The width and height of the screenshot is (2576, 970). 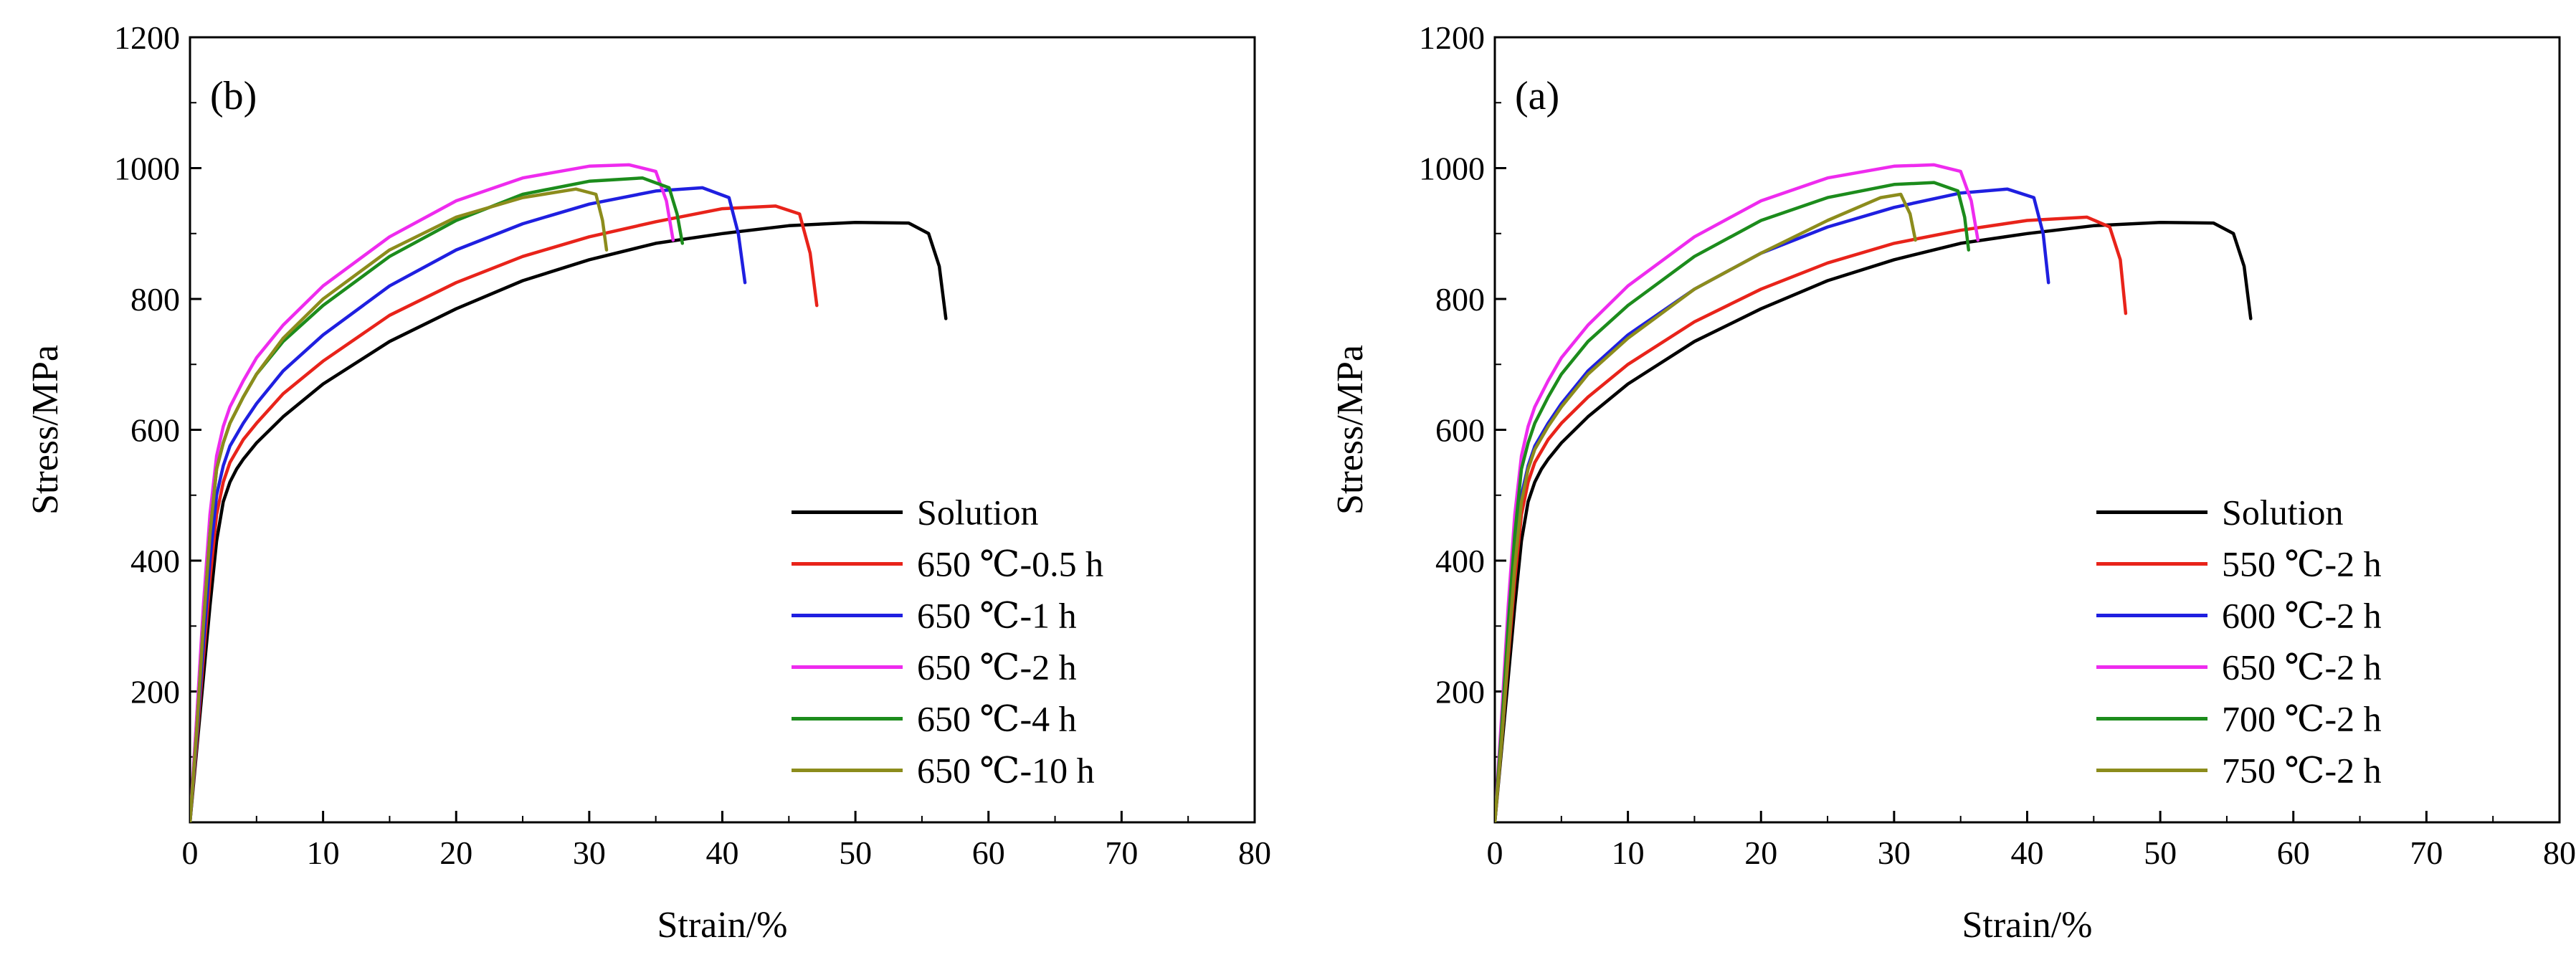 I want to click on legend-label: 650 ℃-1 h, so click(x=997, y=615).